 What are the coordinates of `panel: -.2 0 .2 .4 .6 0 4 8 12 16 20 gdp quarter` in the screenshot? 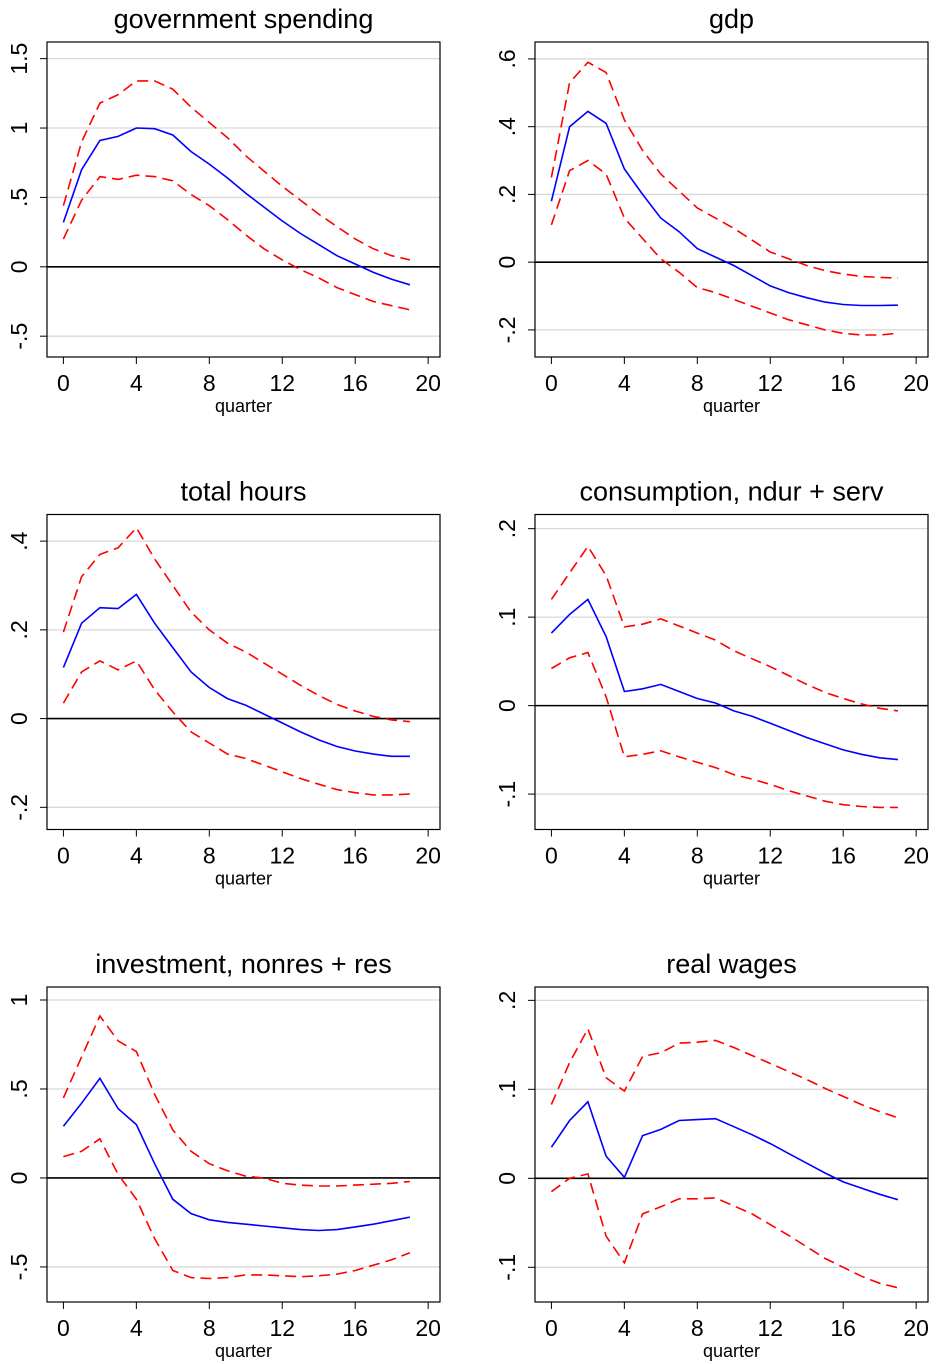 It's located at (711, 210).